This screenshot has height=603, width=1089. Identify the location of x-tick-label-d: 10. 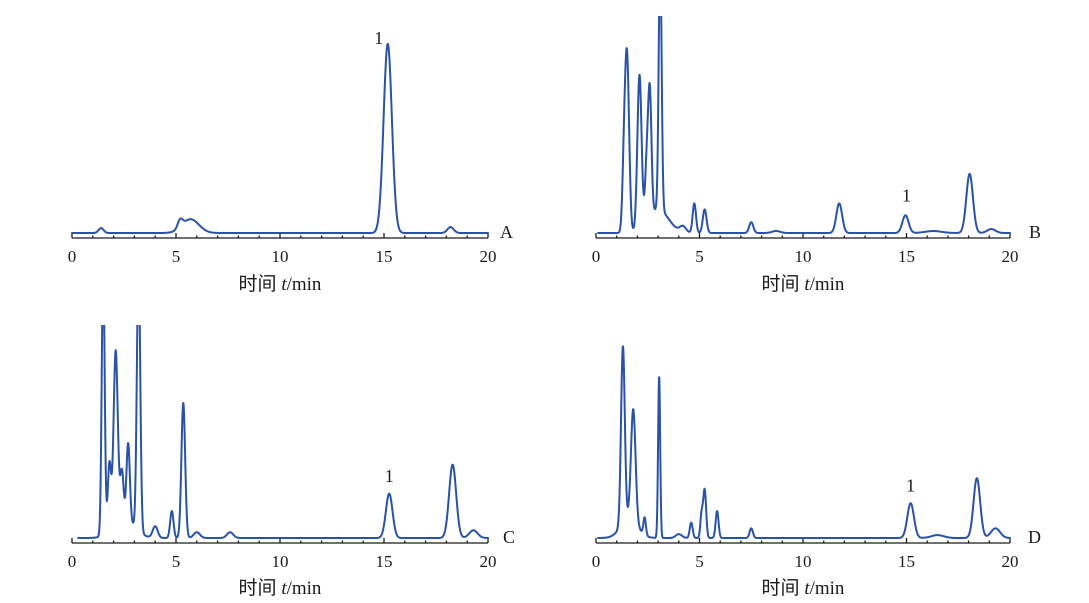
(803, 561).